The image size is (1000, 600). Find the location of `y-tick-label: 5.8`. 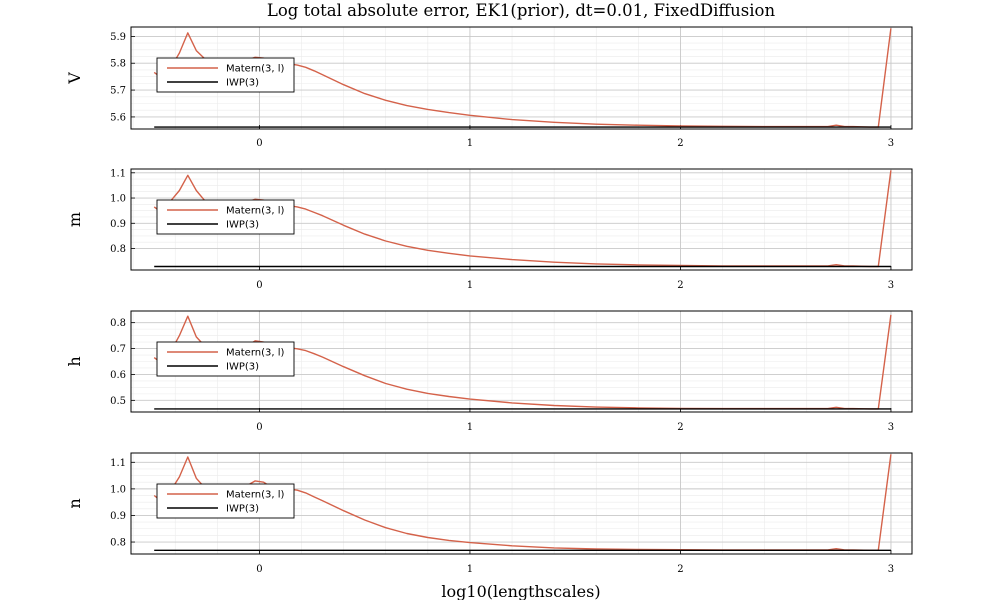

y-tick-label: 5.8 is located at coordinates (118, 64).